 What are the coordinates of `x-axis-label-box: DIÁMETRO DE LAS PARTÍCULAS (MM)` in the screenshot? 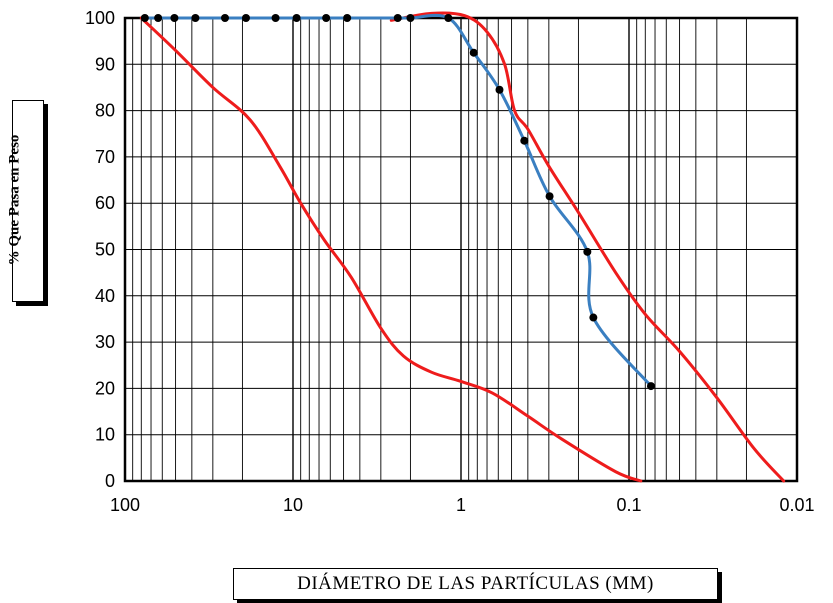 It's located at (475, 584).